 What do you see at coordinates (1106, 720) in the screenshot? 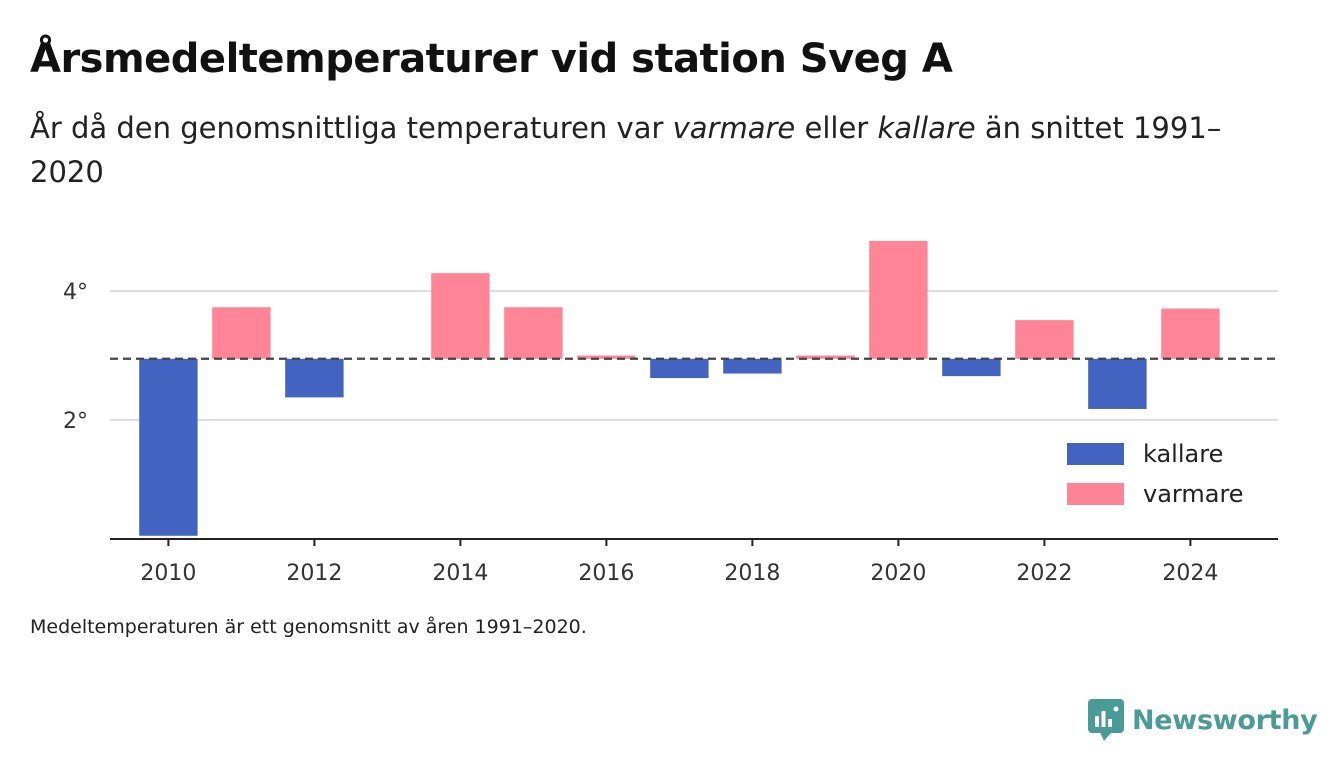
I see `newsworthy-logo-icon` at bounding box center [1106, 720].